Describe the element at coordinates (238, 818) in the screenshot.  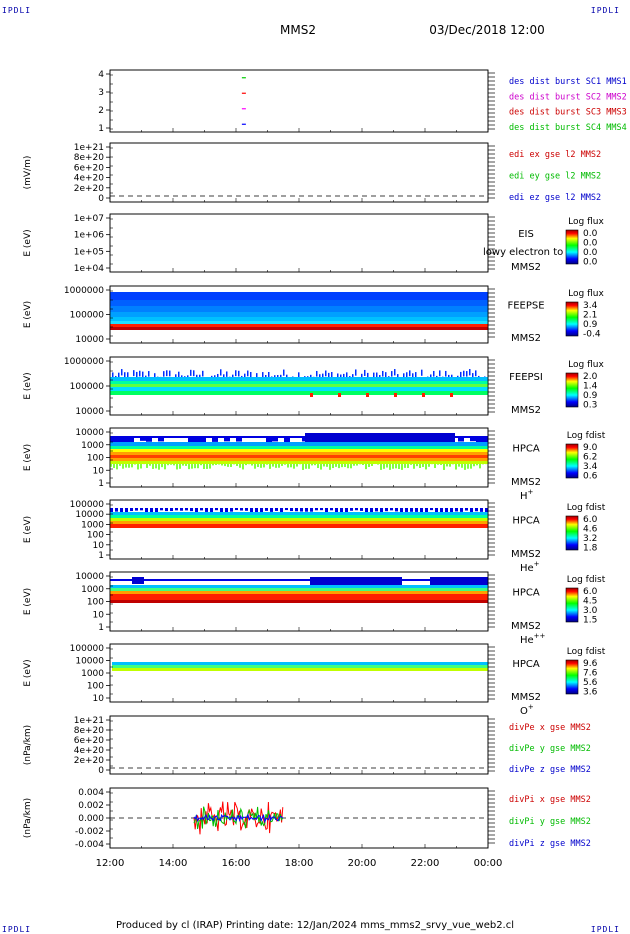
I see `data-series-line` at that location.